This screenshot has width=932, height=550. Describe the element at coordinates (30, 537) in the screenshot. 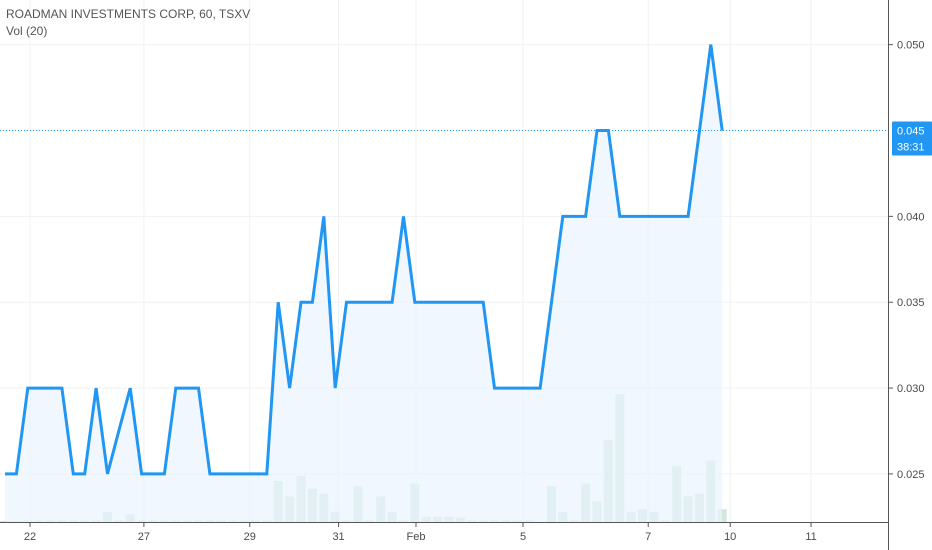

I see `time-tick-label: 22` at that location.